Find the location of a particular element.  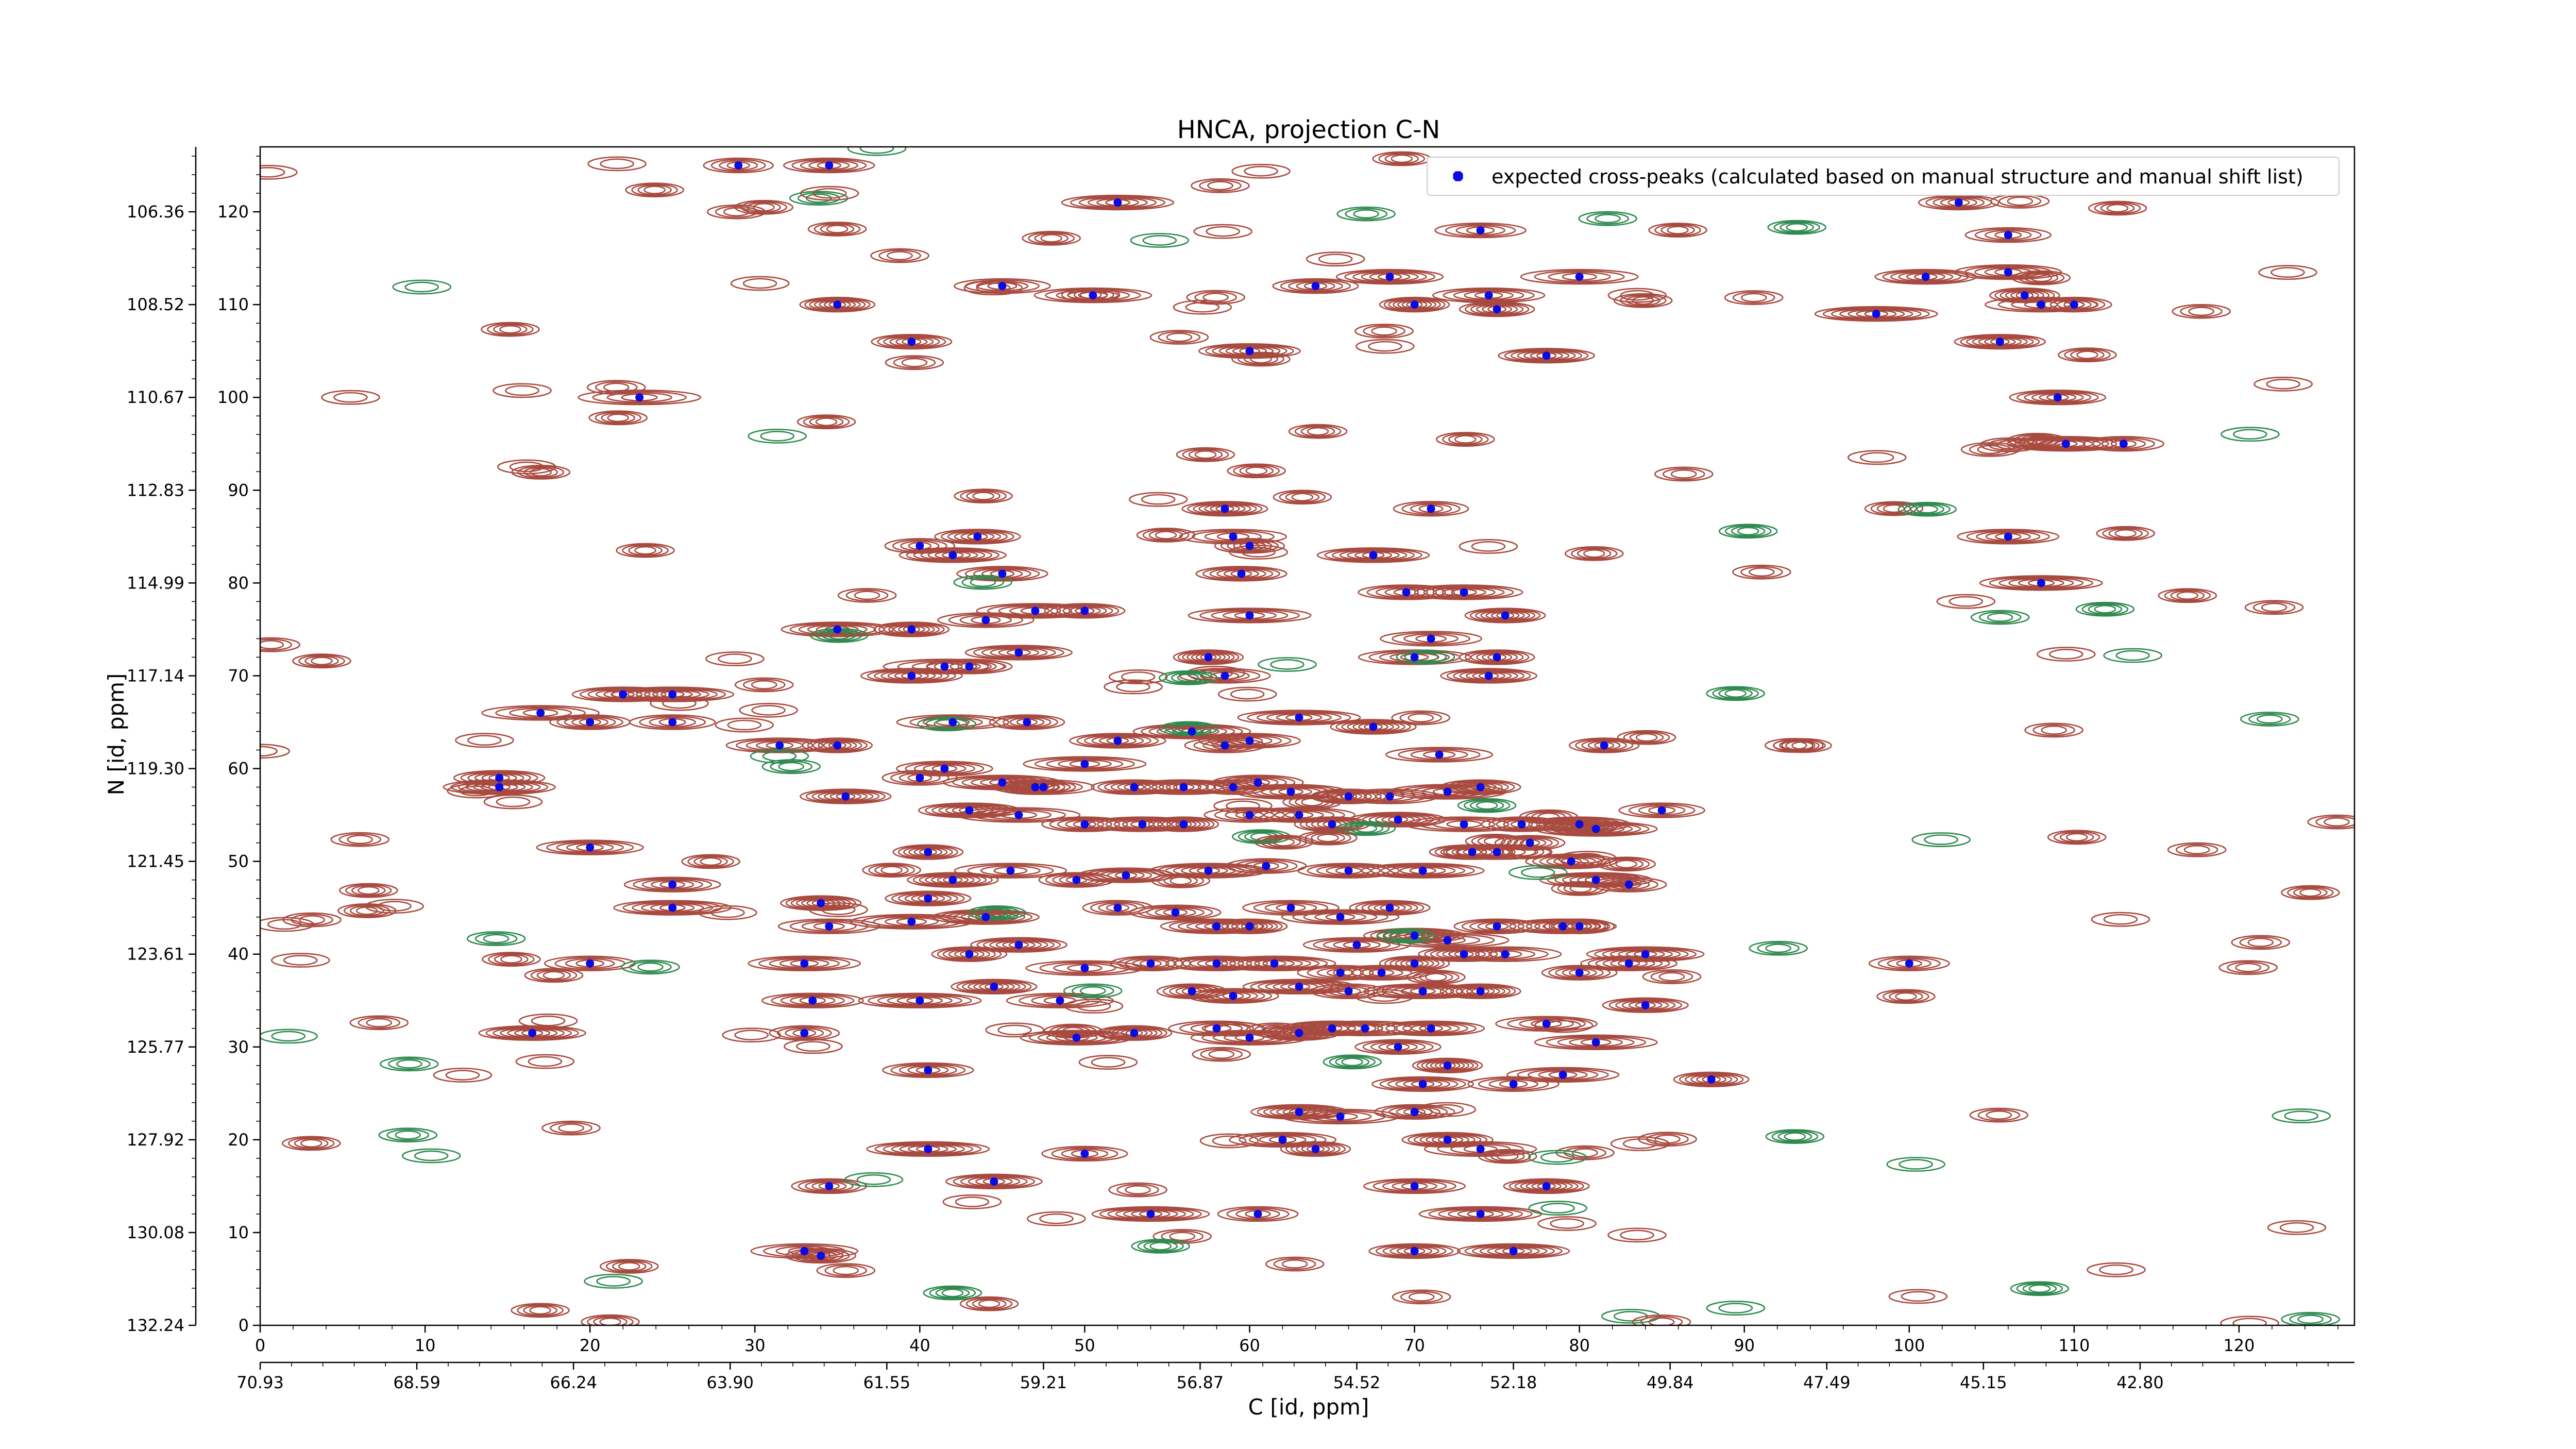

contour-peak is located at coordinates (846, 796).